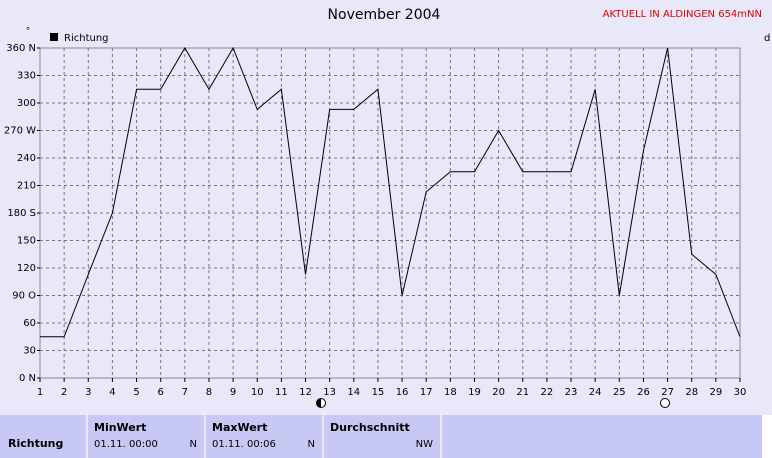  What do you see at coordinates (619, 392) in the screenshot?
I see `x-tick-label: 25` at bounding box center [619, 392].